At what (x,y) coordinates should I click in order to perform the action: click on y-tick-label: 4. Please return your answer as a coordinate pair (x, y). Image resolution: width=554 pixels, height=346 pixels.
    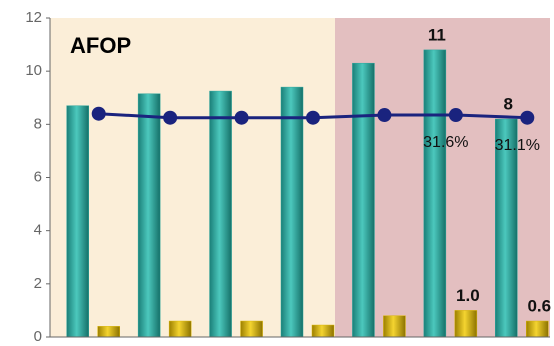
    Looking at the image, I should click on (38, 230).